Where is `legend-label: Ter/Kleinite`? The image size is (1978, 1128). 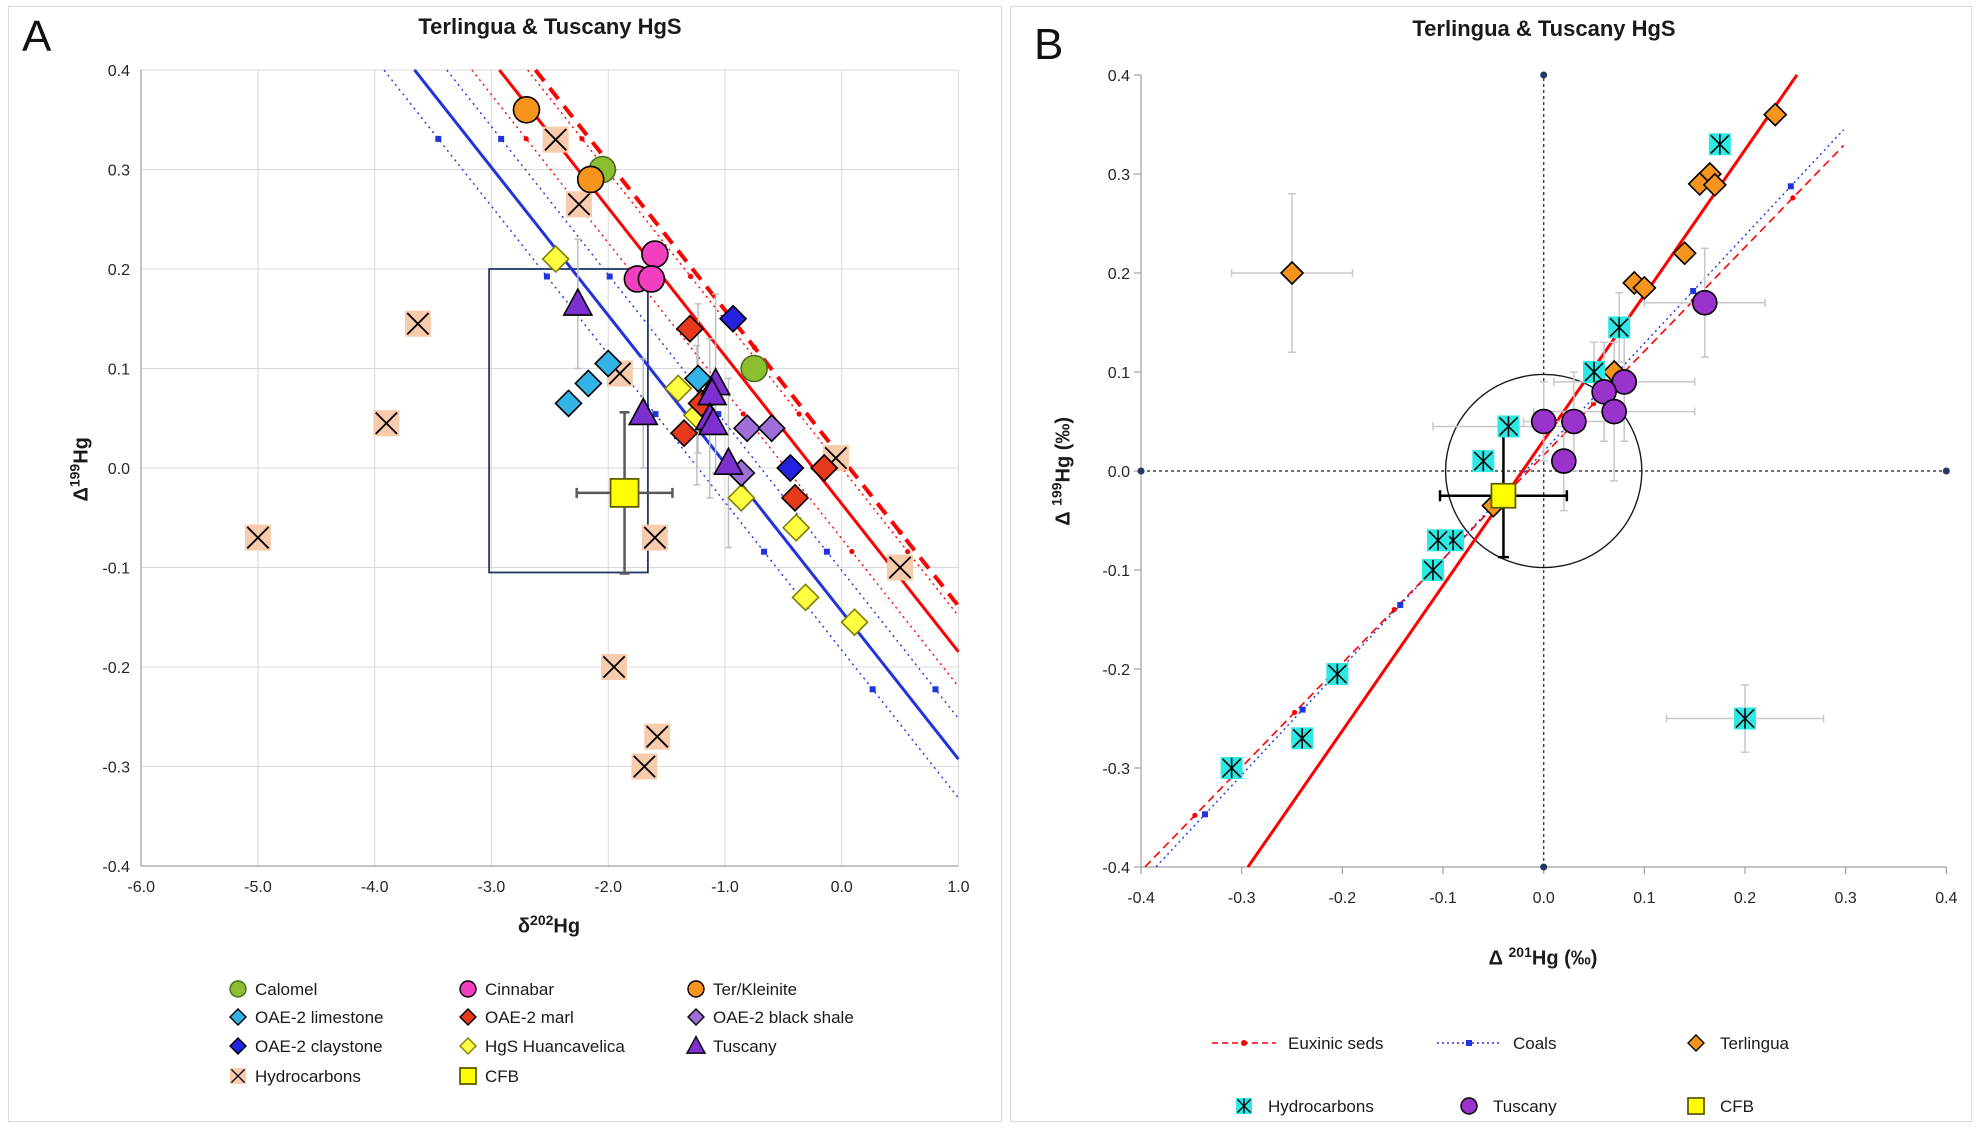 legend-label: Ter/Kleinite is located at coordinates (755, 989).